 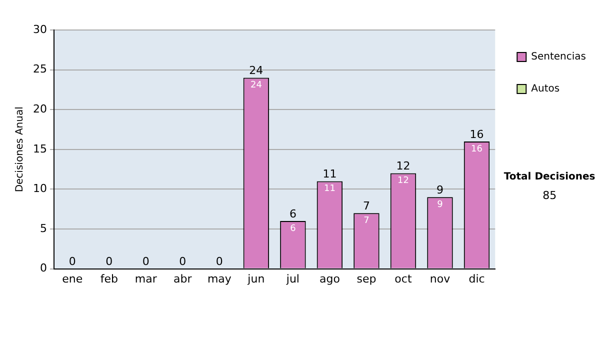 What do you see at coordinates (403, 181) in the screenshot?
I see `data-label: 12` at bounding box center [403, 181].